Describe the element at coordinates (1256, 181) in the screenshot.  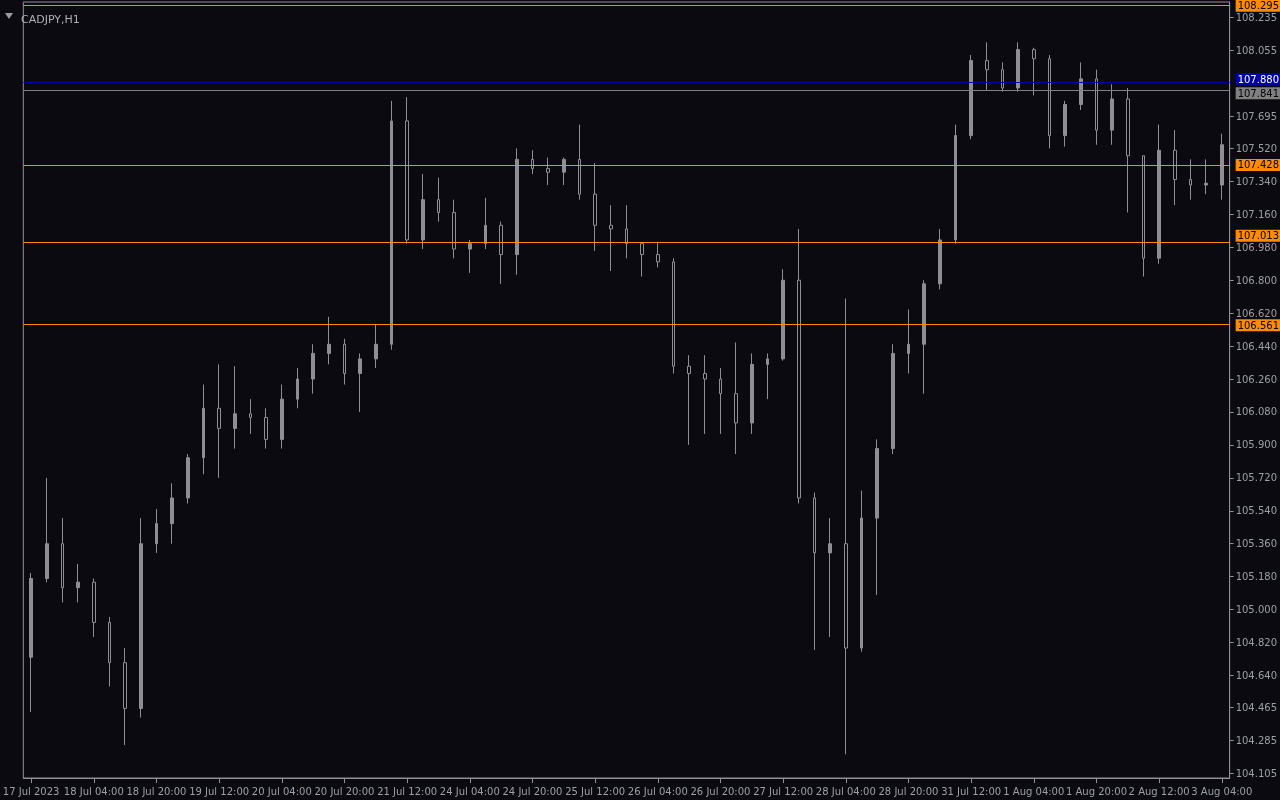
I see `y-tick-label: 107.340` at that location.